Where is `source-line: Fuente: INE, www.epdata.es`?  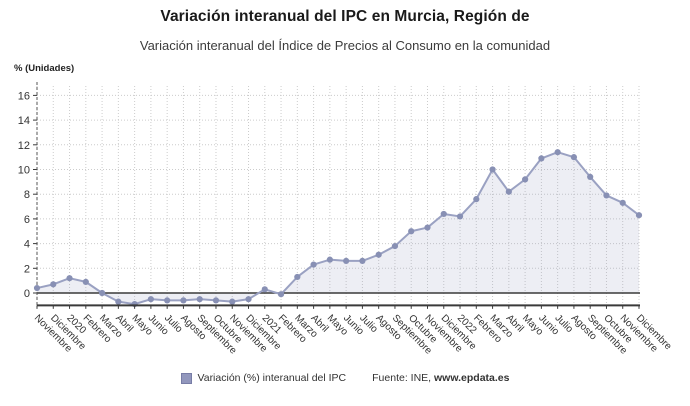 source-line: Fuente: INE, www.epdata.es is located at coordinates (440, 378).